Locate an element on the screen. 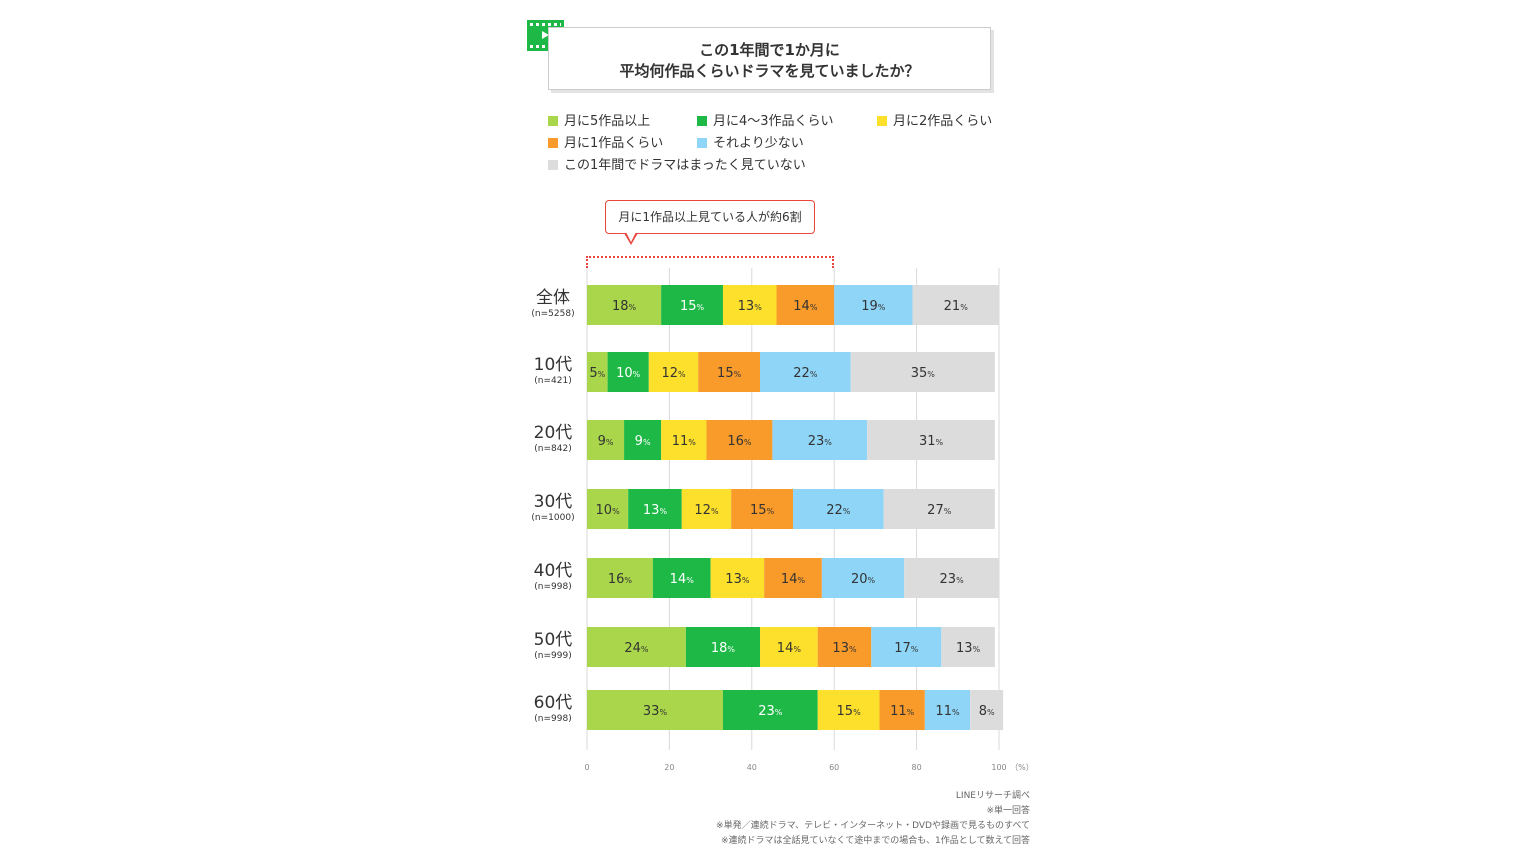  legend-item-2: 月に2作品くらい is located at coordinates (934, 122).